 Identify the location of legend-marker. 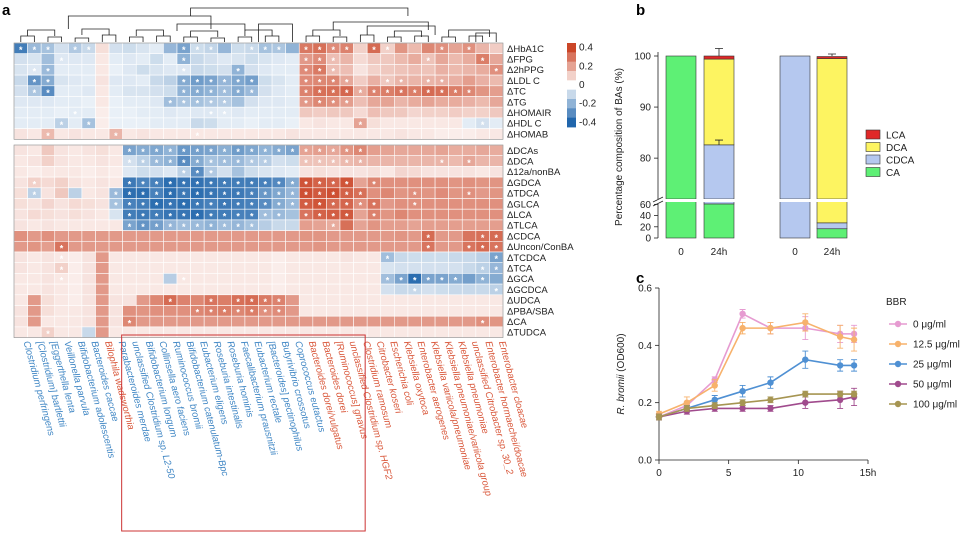
(898, 324).